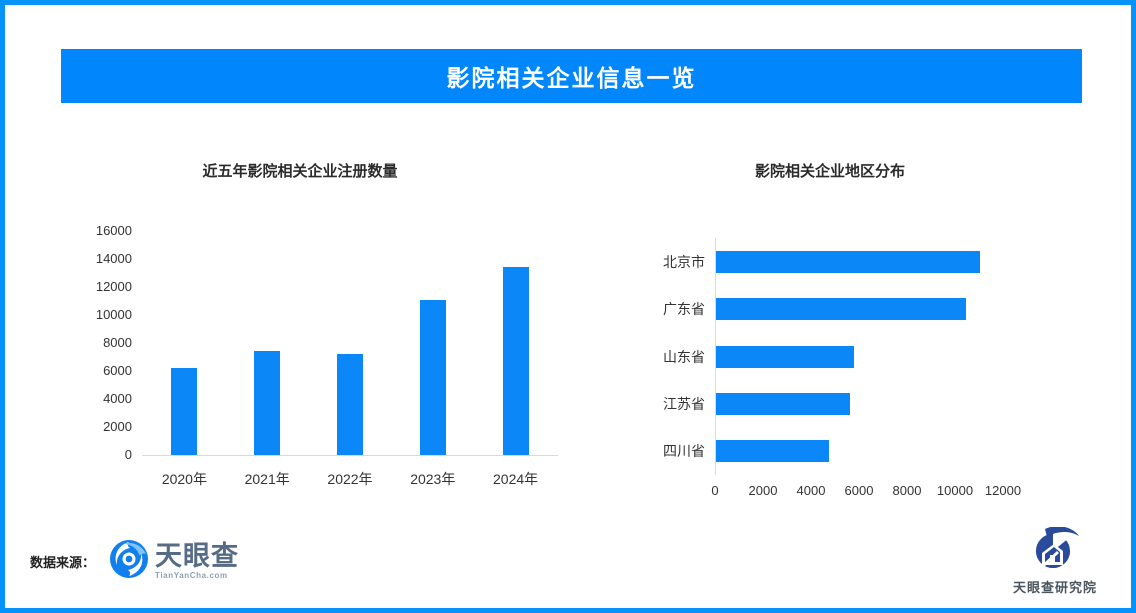 Image resolution: width=1136 pixels, height=613 pixels. What do you see at coordinates (350, 479) in the screenshot?
I see `x-category-label: 2022年` at bounding box center [350, 479].